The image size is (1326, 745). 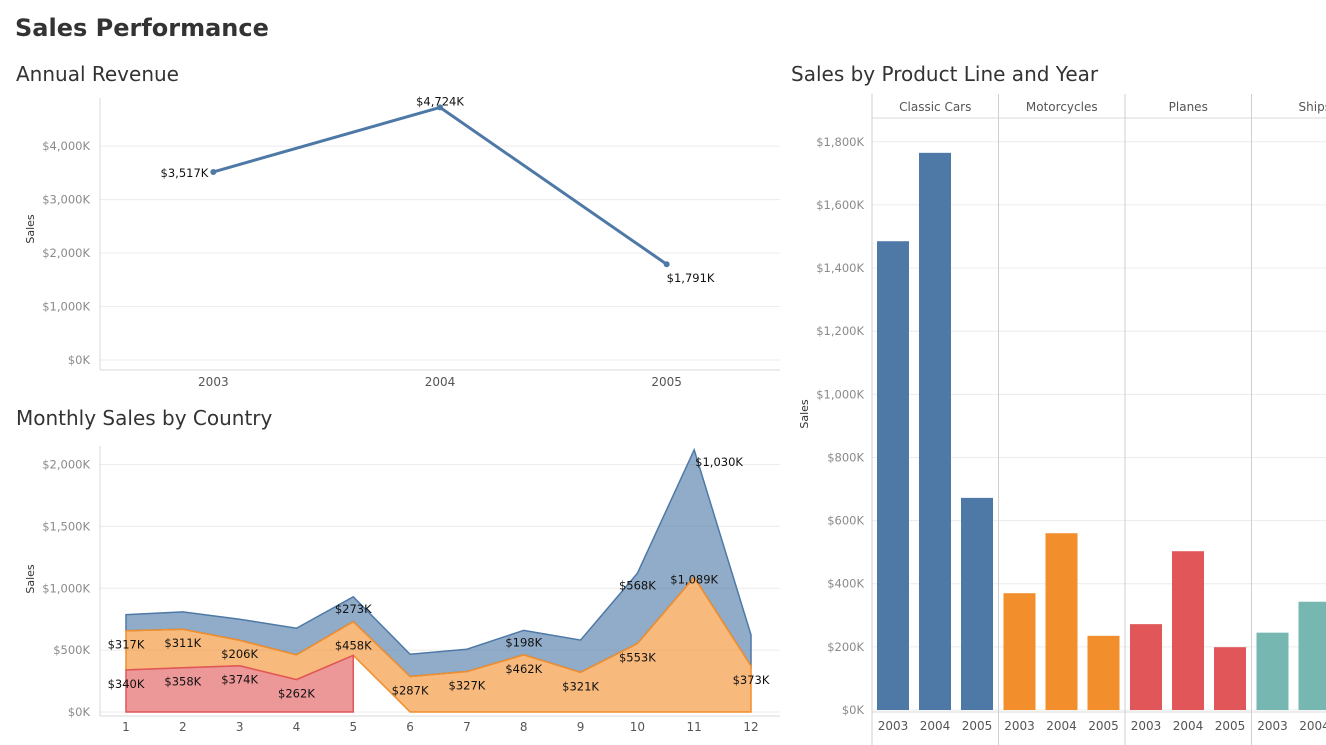 I want to click on area-data-label: $262K, so click(x=296, y=694).